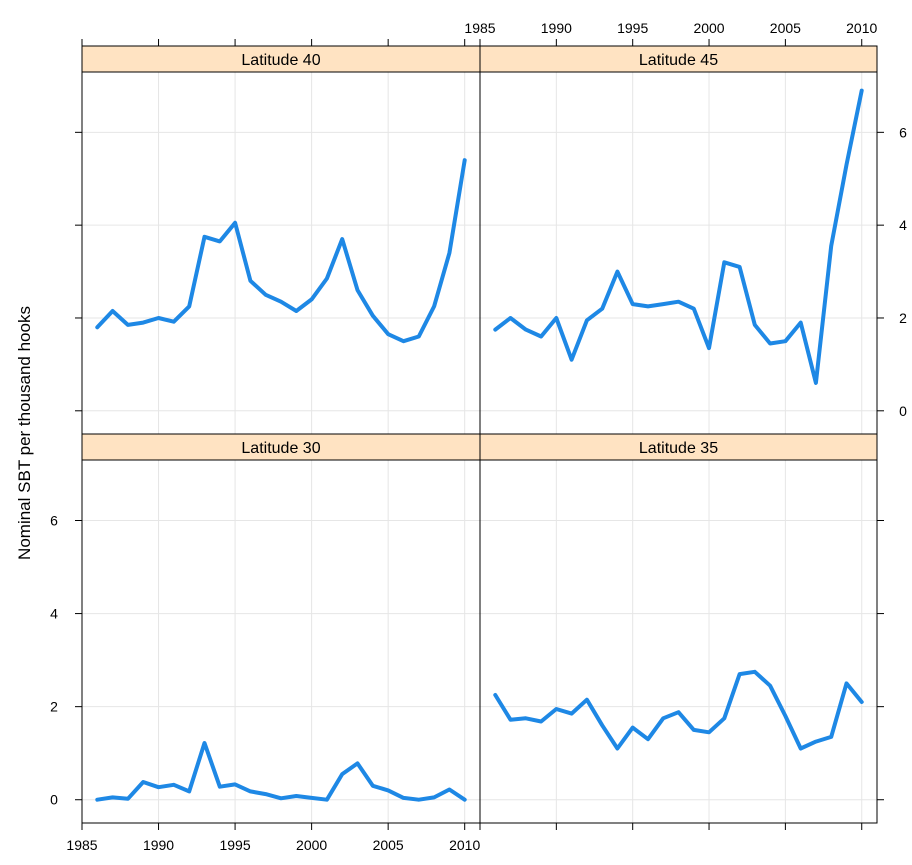 The width and height of the screenshot is (912, 865). I want to click on panel-strip-label: Latitude 30, so click(280, 448).